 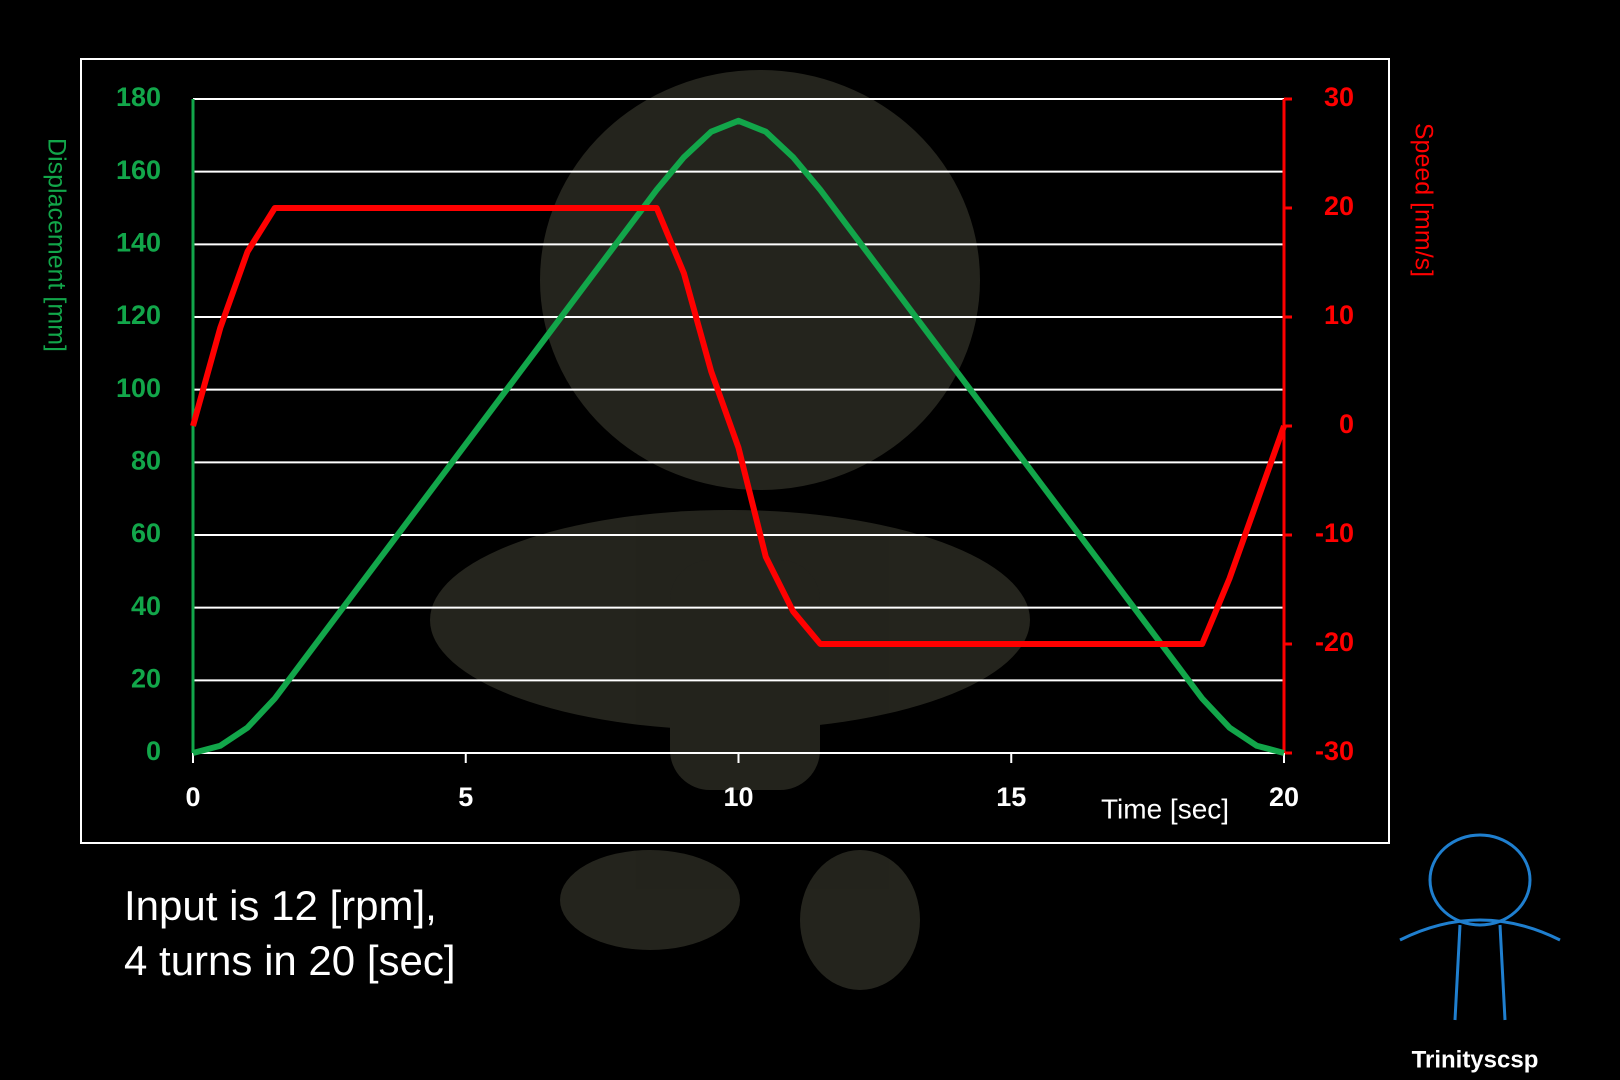 I want to click on y-tick-label: 60, so click(x=146, y=533).